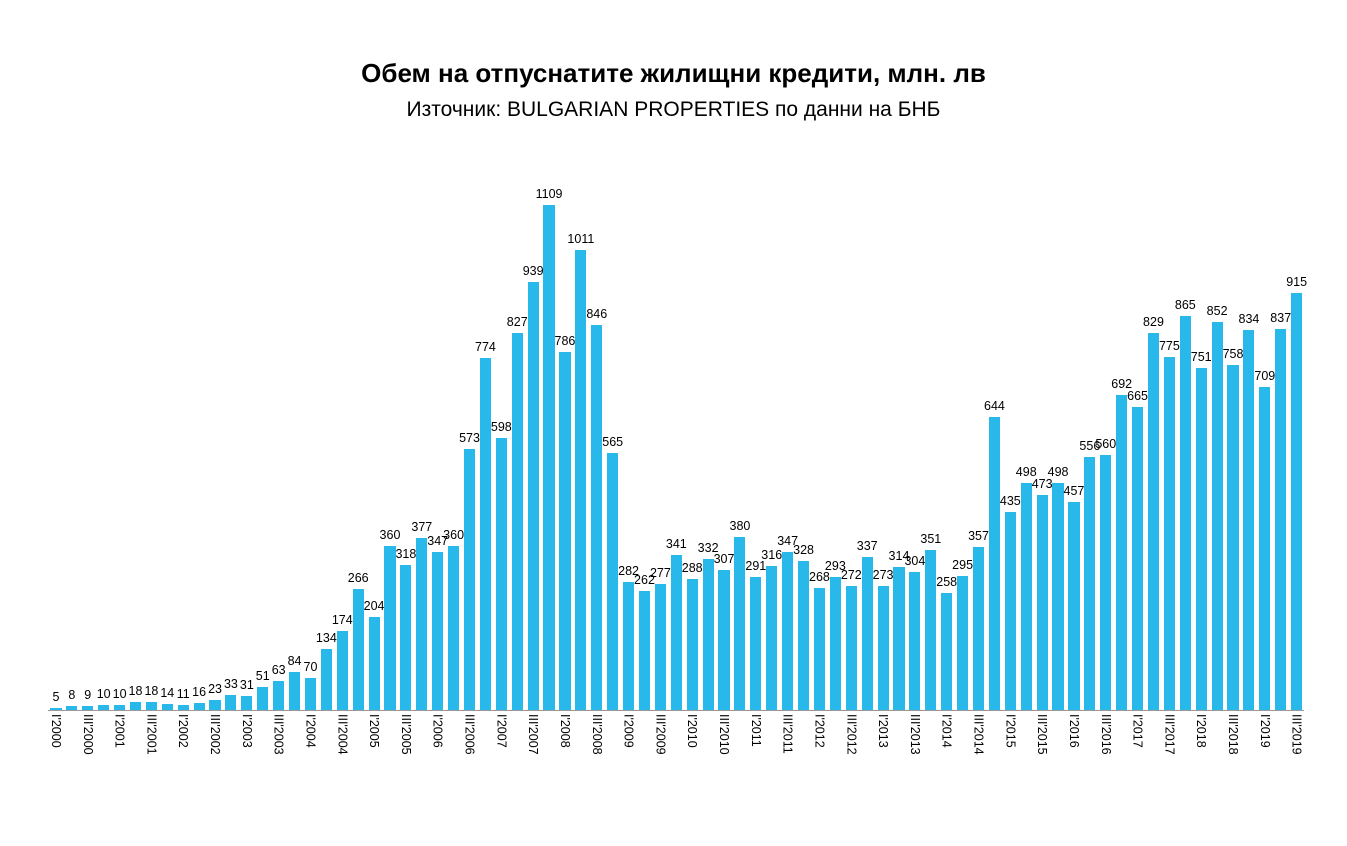  What do you see at coordinates (692, 439) in the screenshot?
I see `bar-cell: 288` at bounding box center [692, 439].